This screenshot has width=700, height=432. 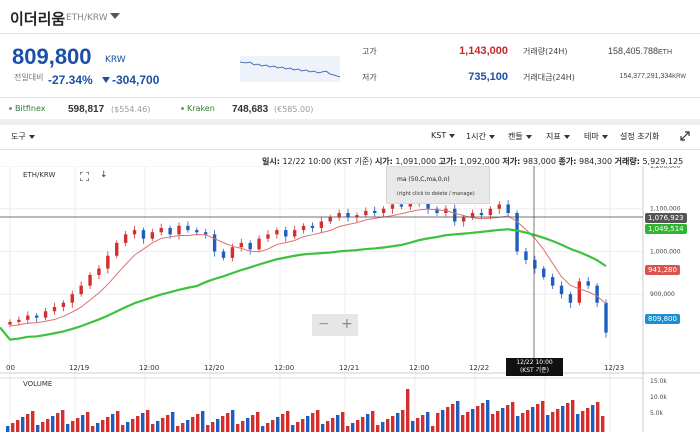 I want to click on interval-select: 1시간, so click(x=480, y=136).